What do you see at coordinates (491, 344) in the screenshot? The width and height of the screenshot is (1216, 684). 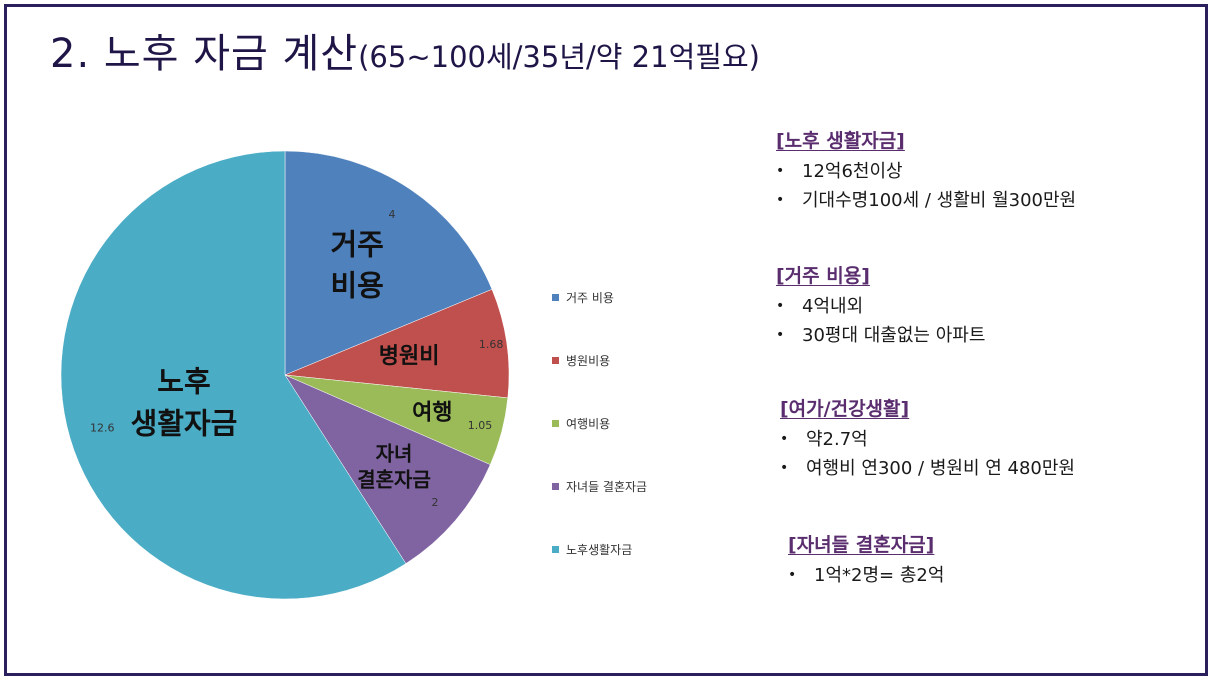 I see `data-label: 1.68` at bounding box center [491, 344].